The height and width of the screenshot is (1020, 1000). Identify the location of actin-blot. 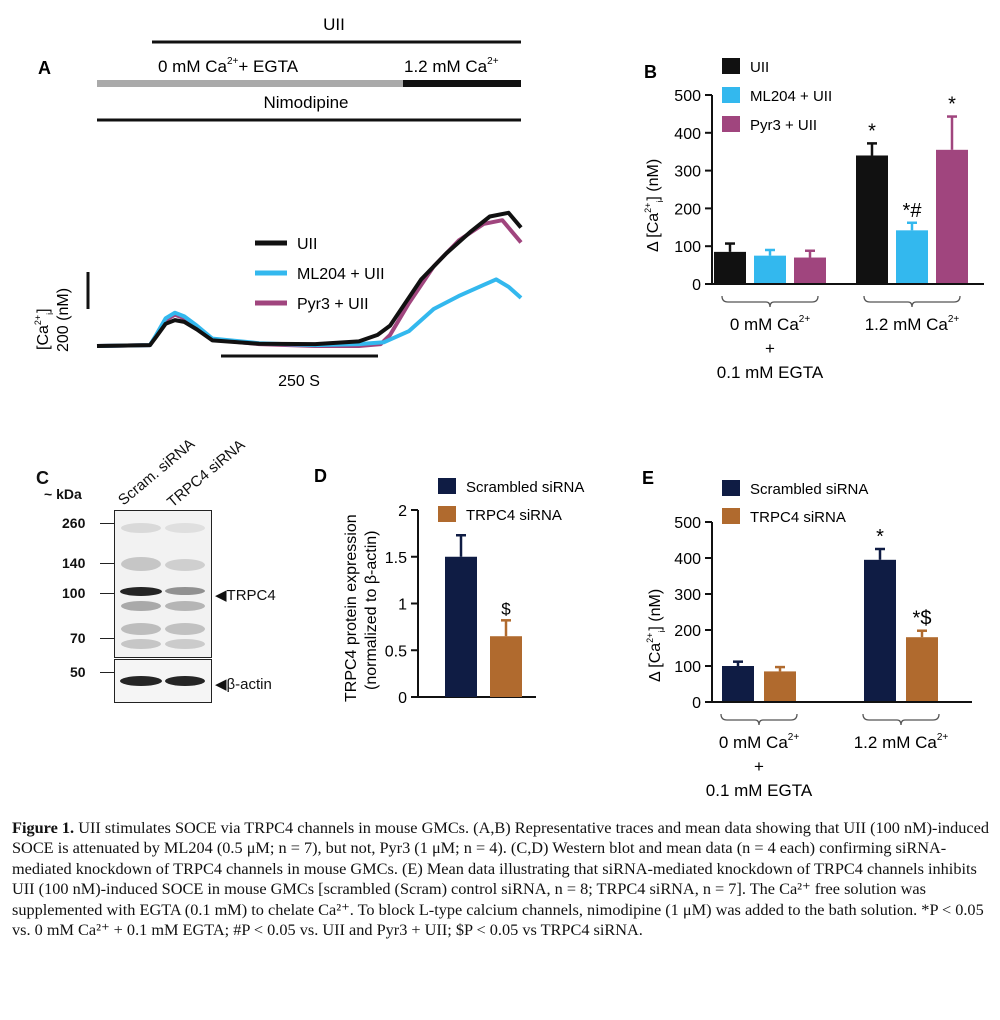
(163, 681).